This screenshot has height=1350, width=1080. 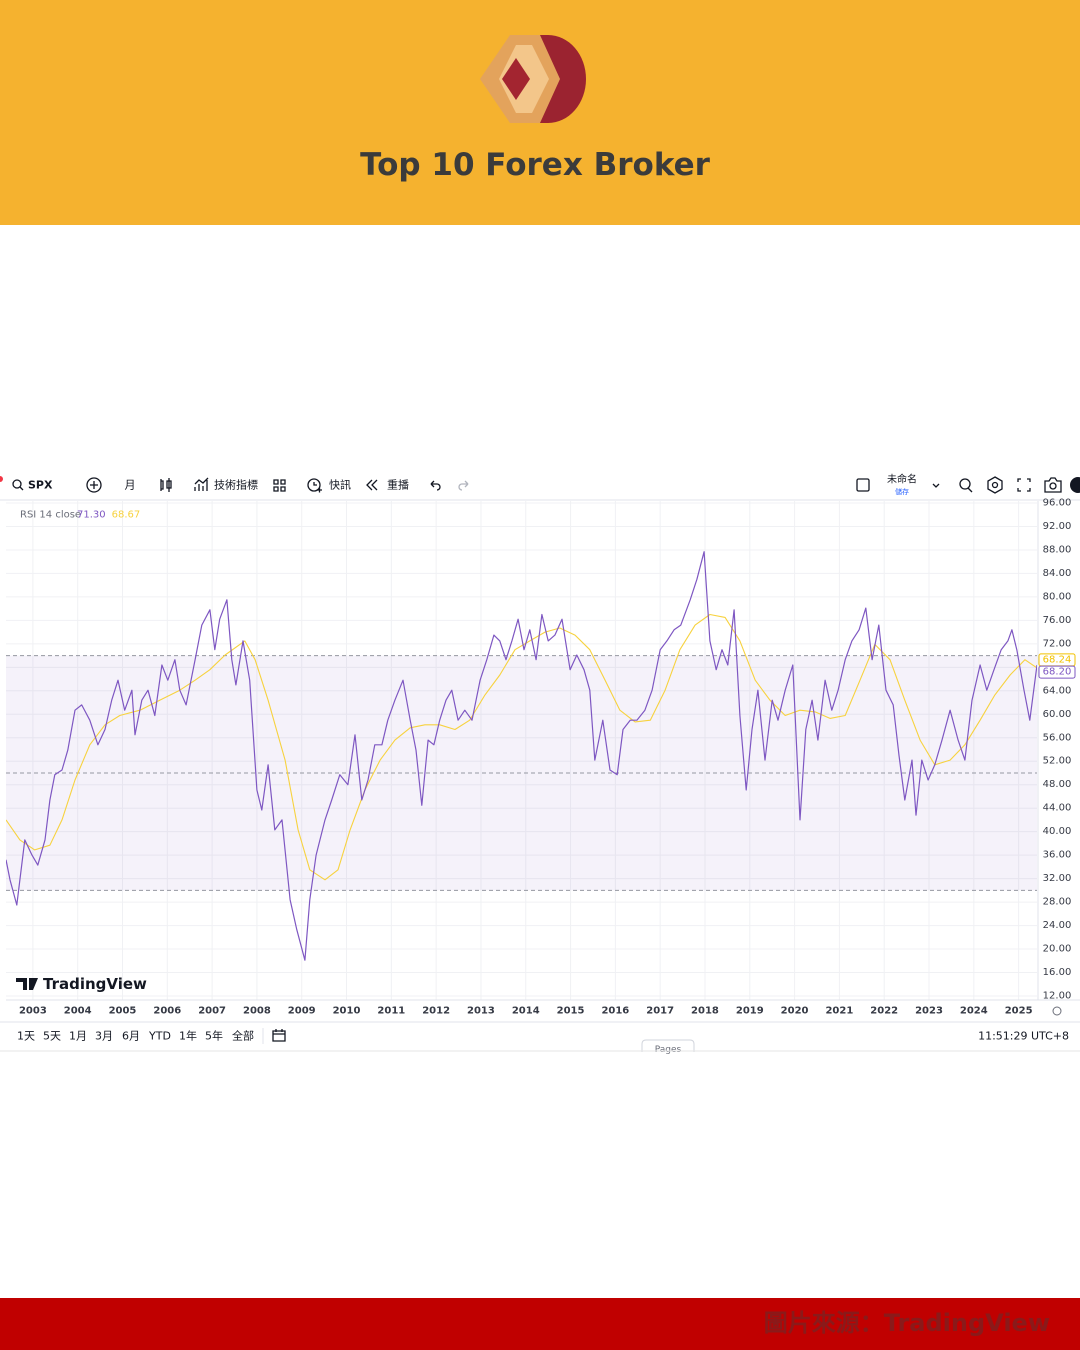 I want to click on layout-name: 未命名, so click(x=902, y=479).